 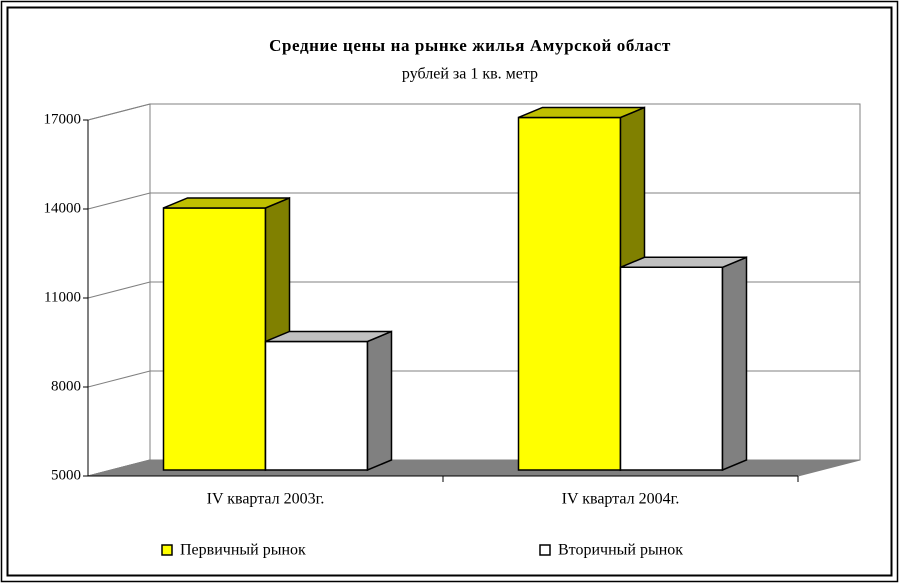 I want to click on y-tick-label: 14000, so click(x=63, y=208).